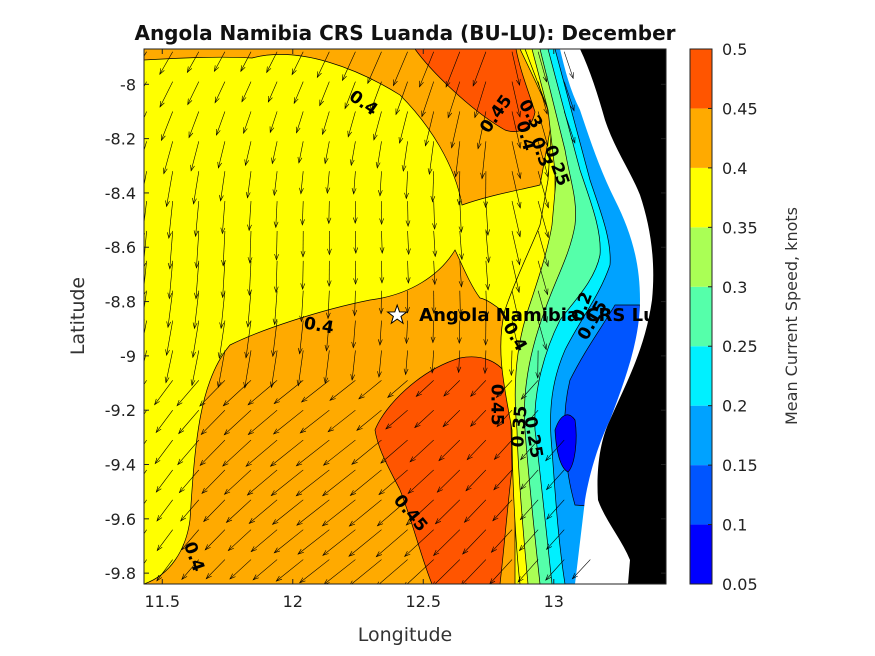 This screenshot has height=656, width=875. What do you see at coordinates (120, 410) in the screenshot?
I see `y-tick-label: -9.2` at bounding box center [120, 410].